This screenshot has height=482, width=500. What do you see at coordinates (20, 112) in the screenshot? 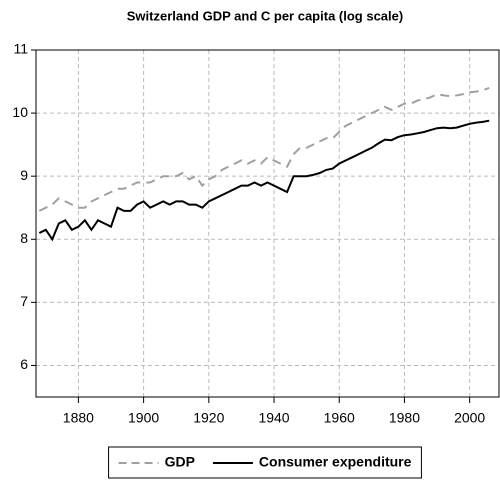
I see `y-tick-label: 10` at bounding box center [20, 112].